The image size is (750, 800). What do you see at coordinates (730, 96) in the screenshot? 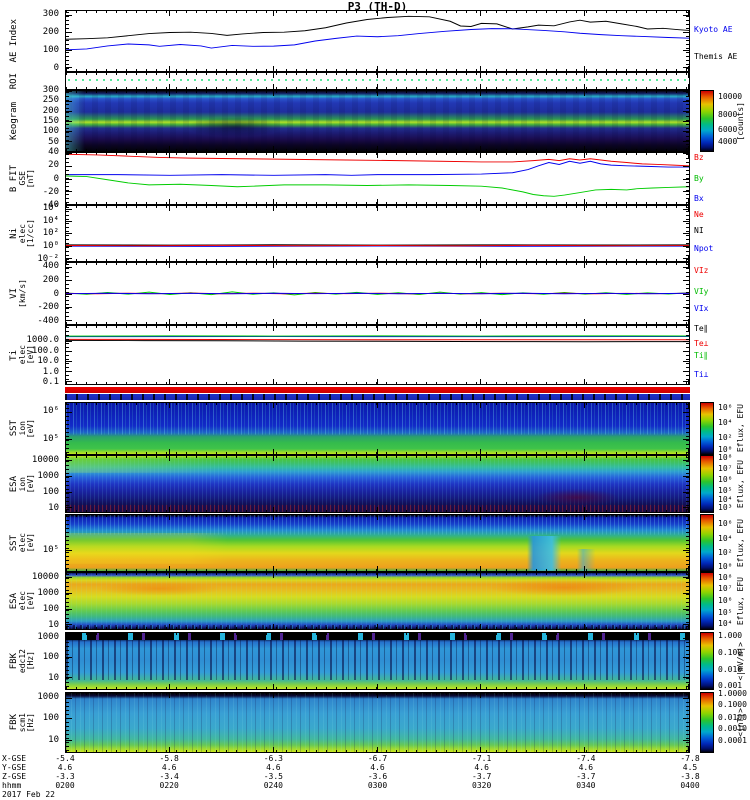
I see `colorbar-tick-label: 10000` at bounding box center [730, 96].